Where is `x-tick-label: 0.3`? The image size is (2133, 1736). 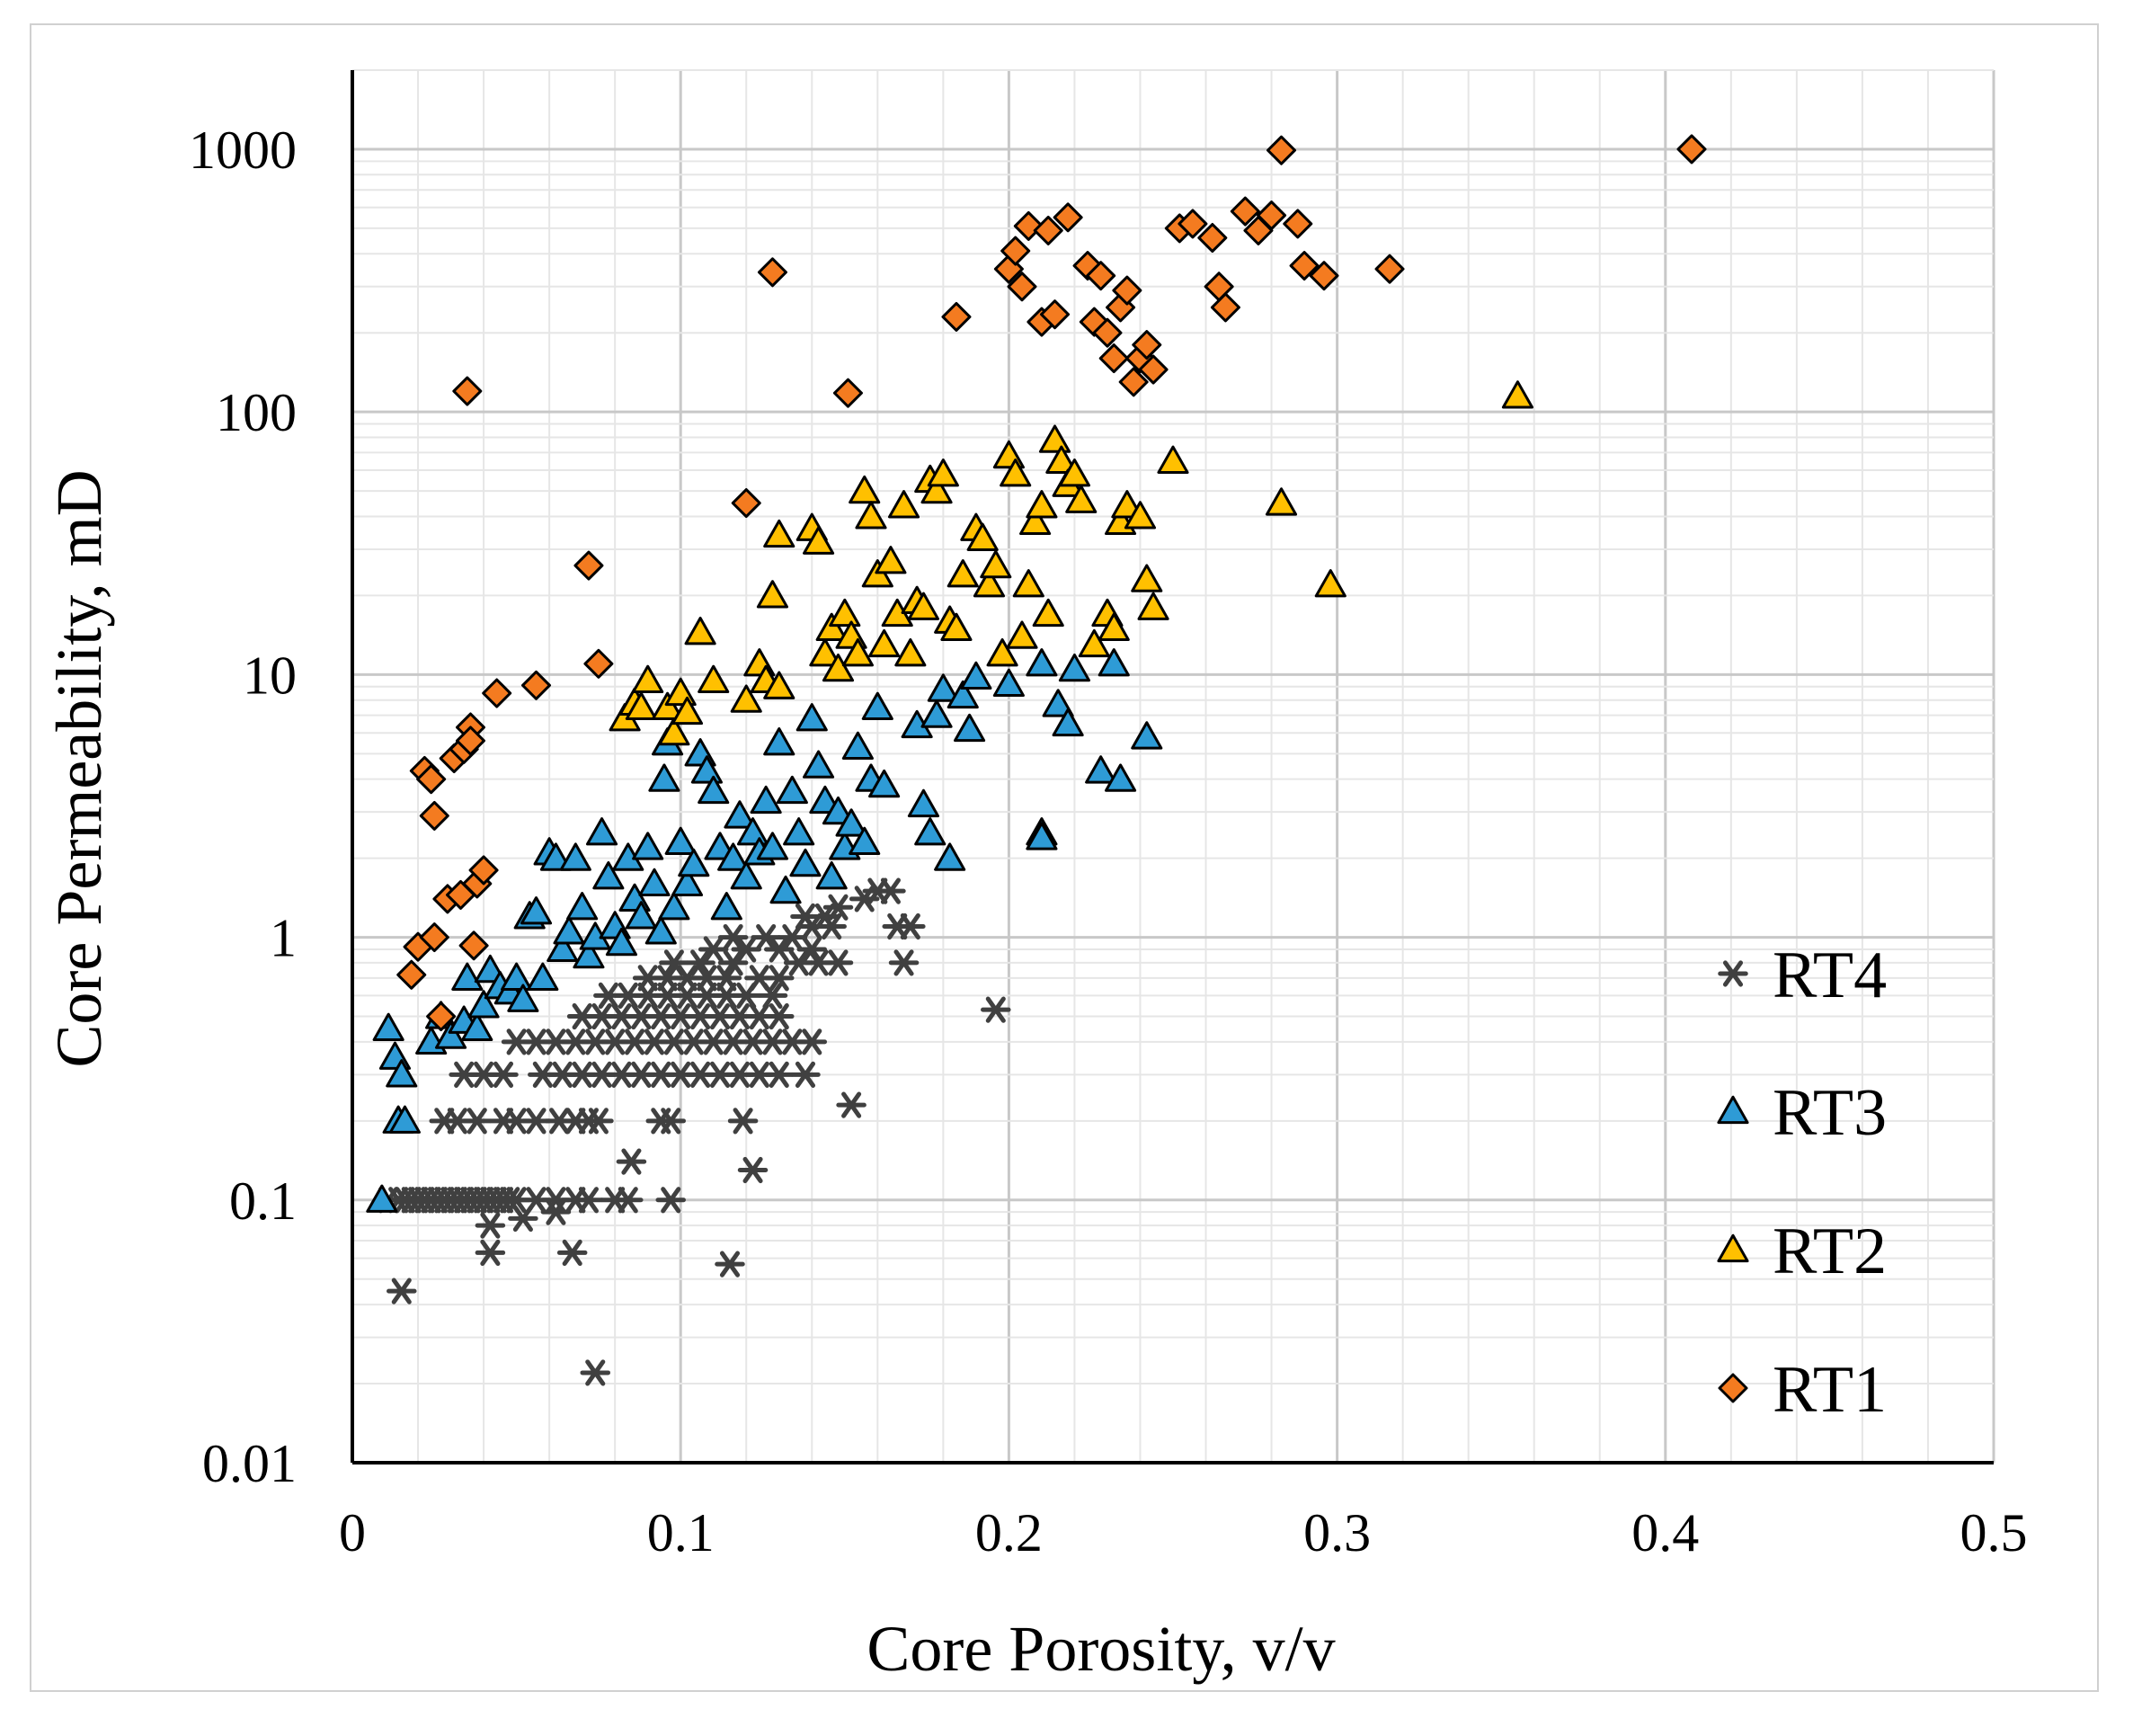 x-tick-label: 0.3 is located at coordinates (1337, 1532).